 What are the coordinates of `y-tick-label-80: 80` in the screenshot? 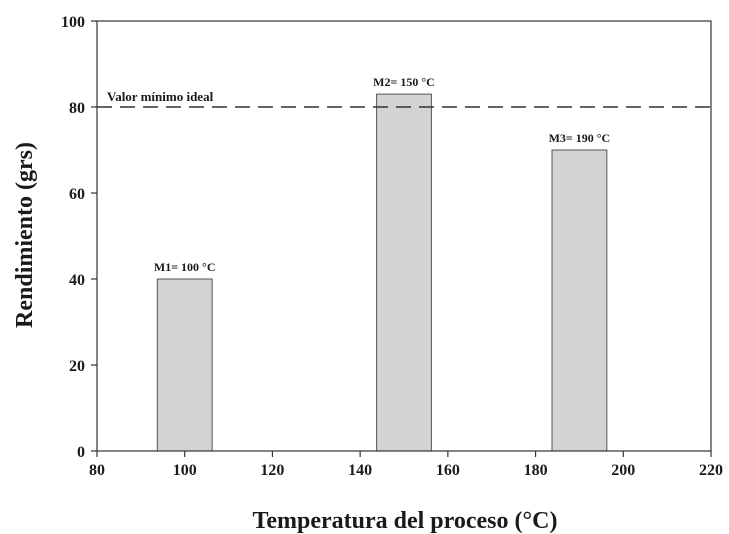 It's located at (77, 108).